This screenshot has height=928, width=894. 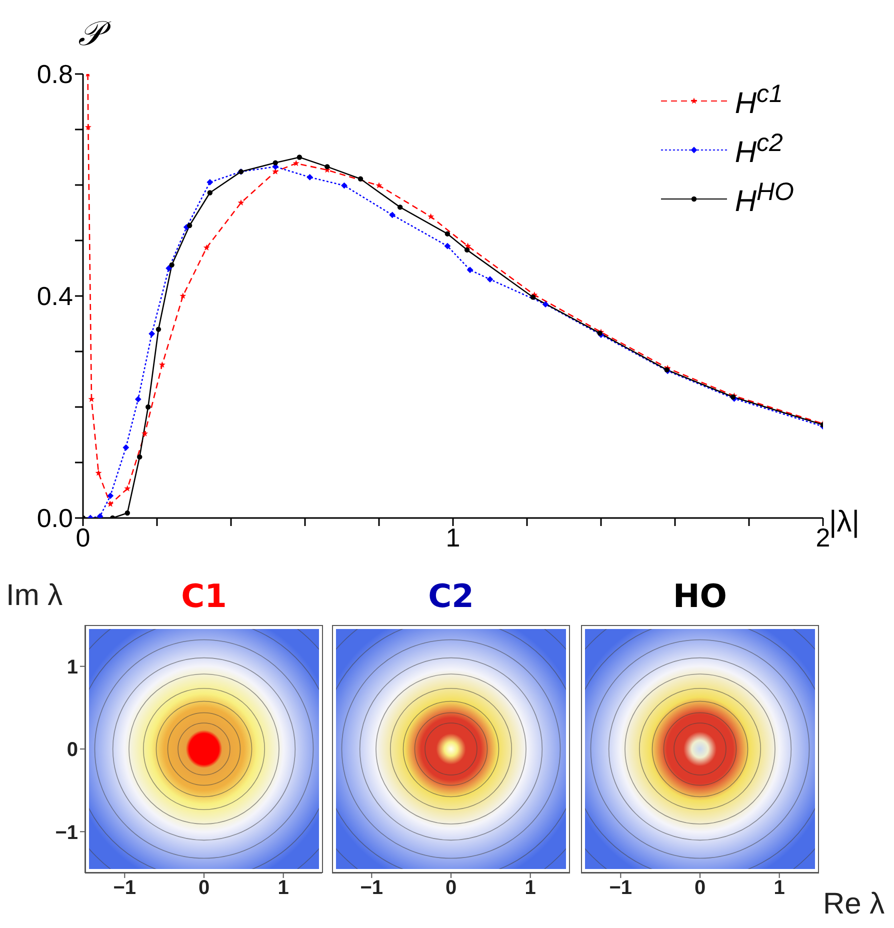 What do you see at coordinates (54, 518) in the screenshot?
I see `y-tick-label: 0.0` at bounding box center [54, 518].